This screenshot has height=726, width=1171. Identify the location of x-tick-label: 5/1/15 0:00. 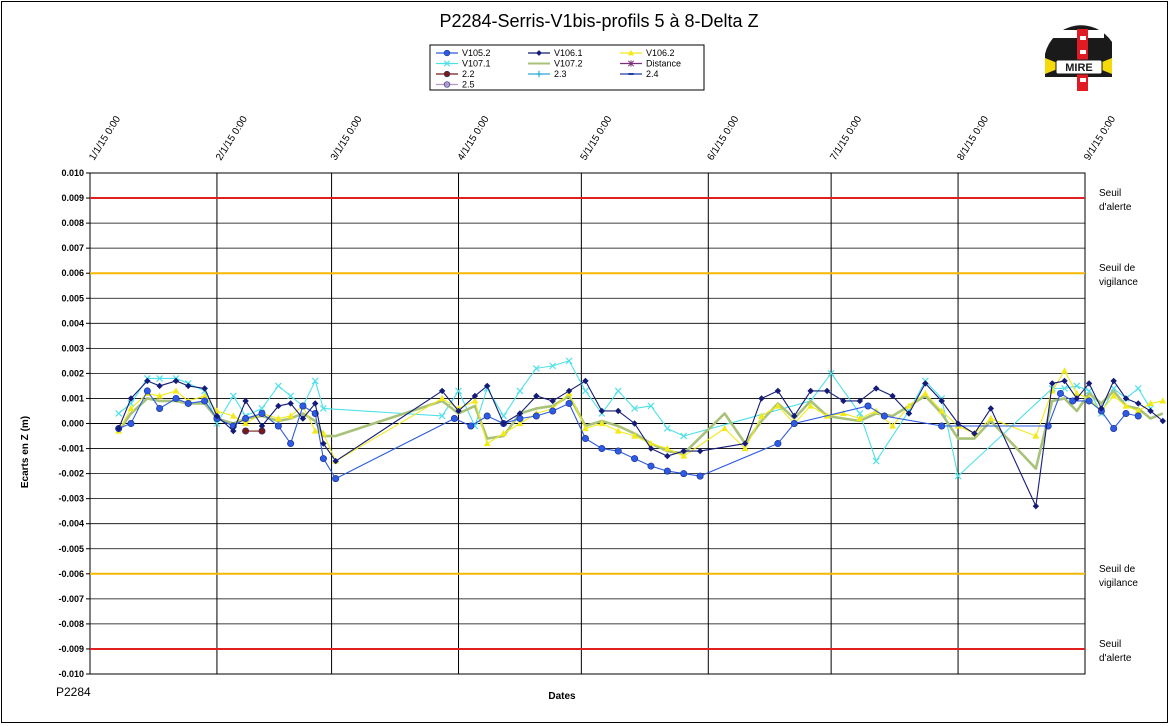
(597, 138).